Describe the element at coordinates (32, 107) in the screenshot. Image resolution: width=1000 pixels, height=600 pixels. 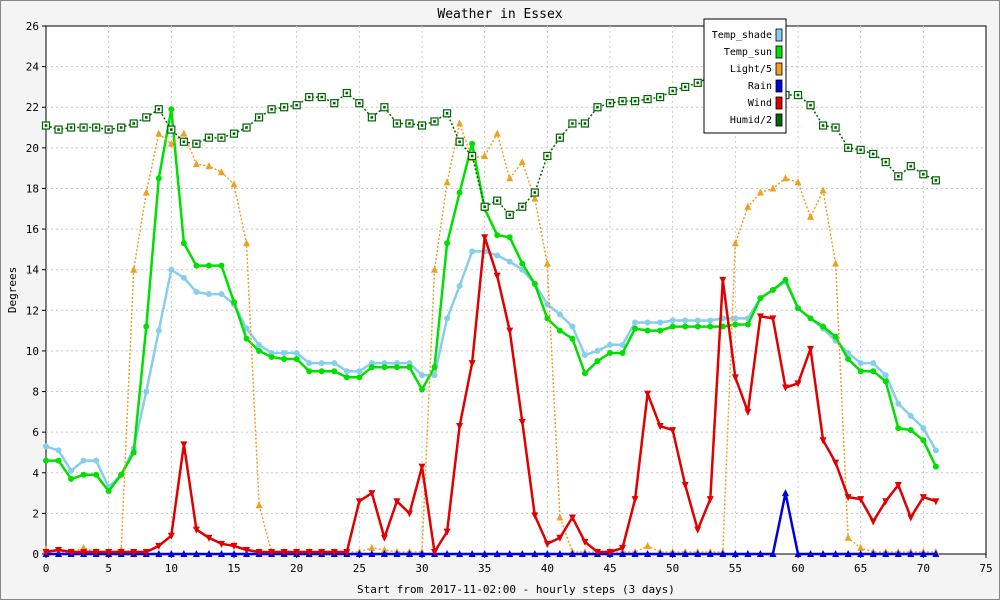
I see `y-tick-label: 22` at that location.